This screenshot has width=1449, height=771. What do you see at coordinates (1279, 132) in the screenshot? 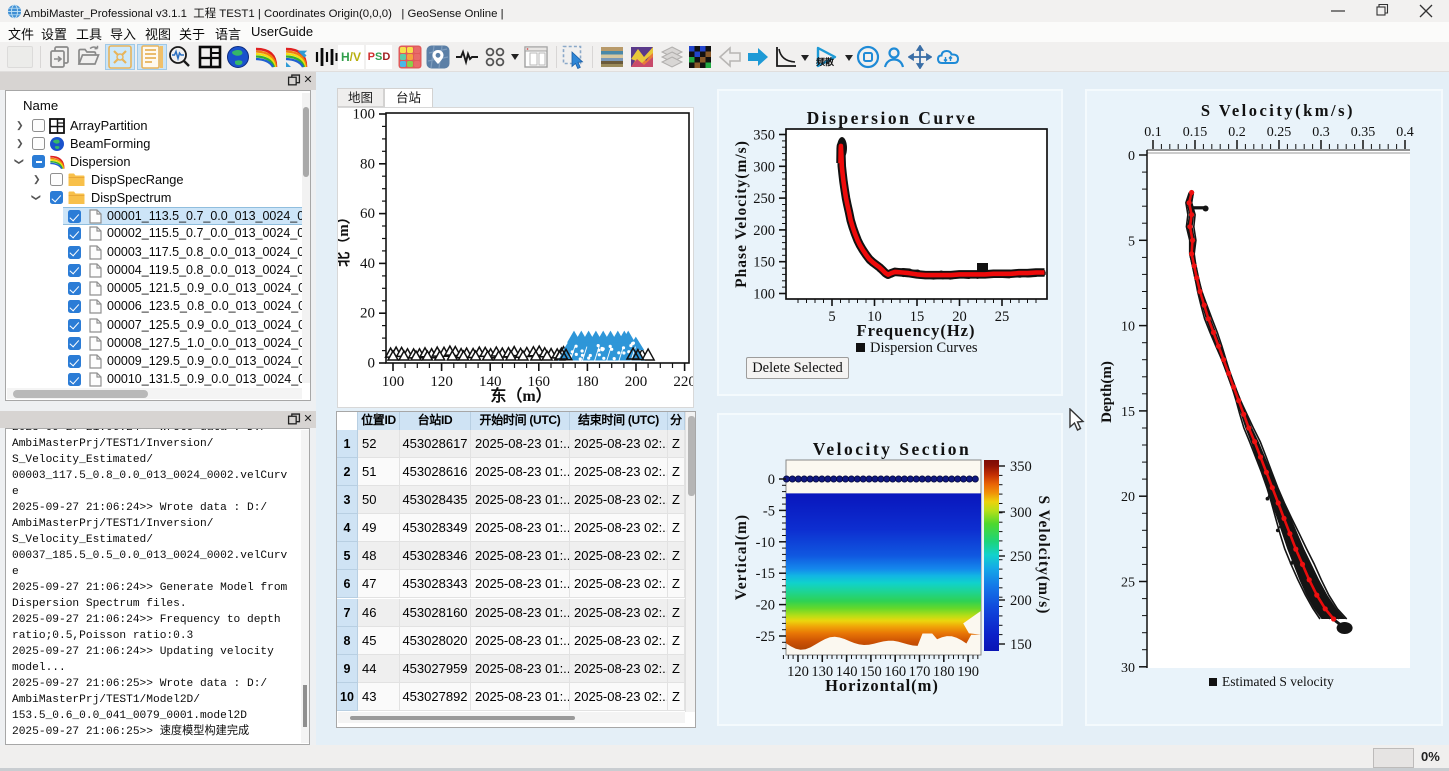
I see `svg-text: 0.25` at bounding box center [1279, 132].